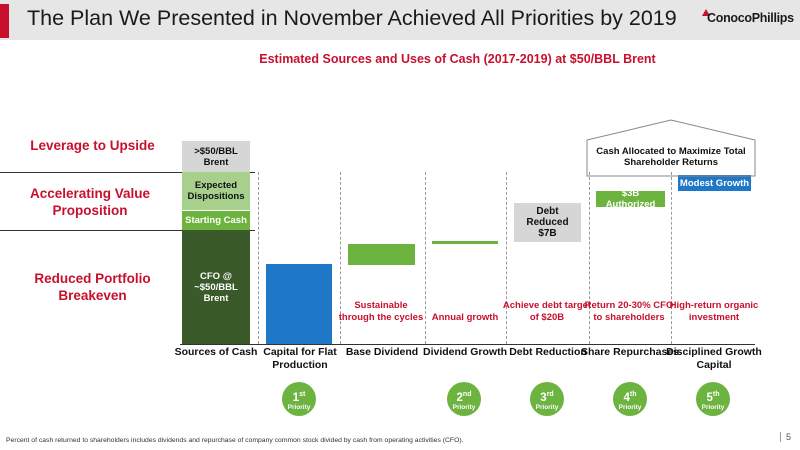 This screenshot has height=450, width=800. Describe the element at coordinates (216, 352) in the screenshot. I see `category-label: Sources of Cash` at that location.